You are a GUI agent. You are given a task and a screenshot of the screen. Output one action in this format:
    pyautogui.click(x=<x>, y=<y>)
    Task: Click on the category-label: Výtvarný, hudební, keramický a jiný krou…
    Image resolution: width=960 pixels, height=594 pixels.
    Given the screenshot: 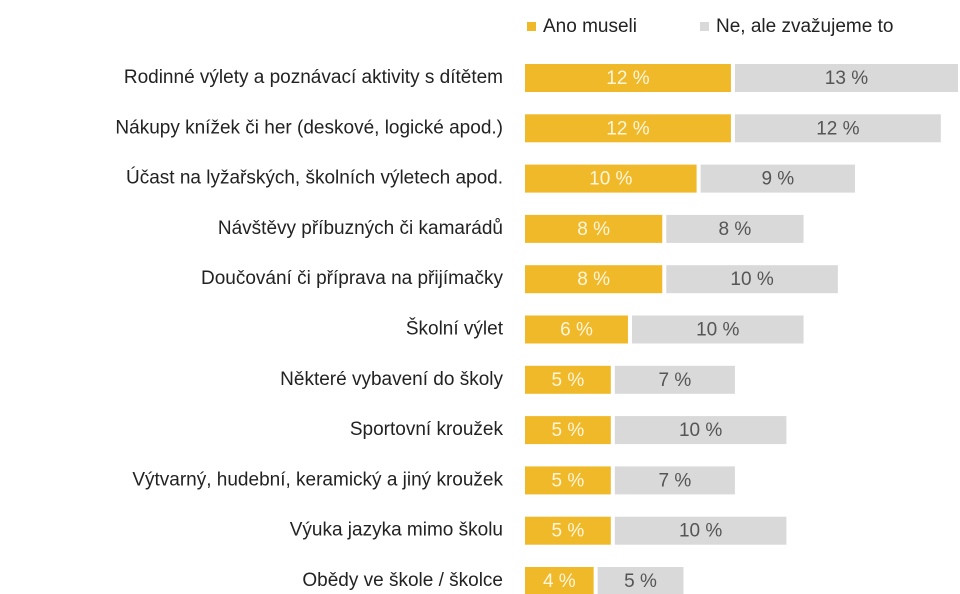 What is the action you would take?
    pyautogui.click(x=317, y=479)
    